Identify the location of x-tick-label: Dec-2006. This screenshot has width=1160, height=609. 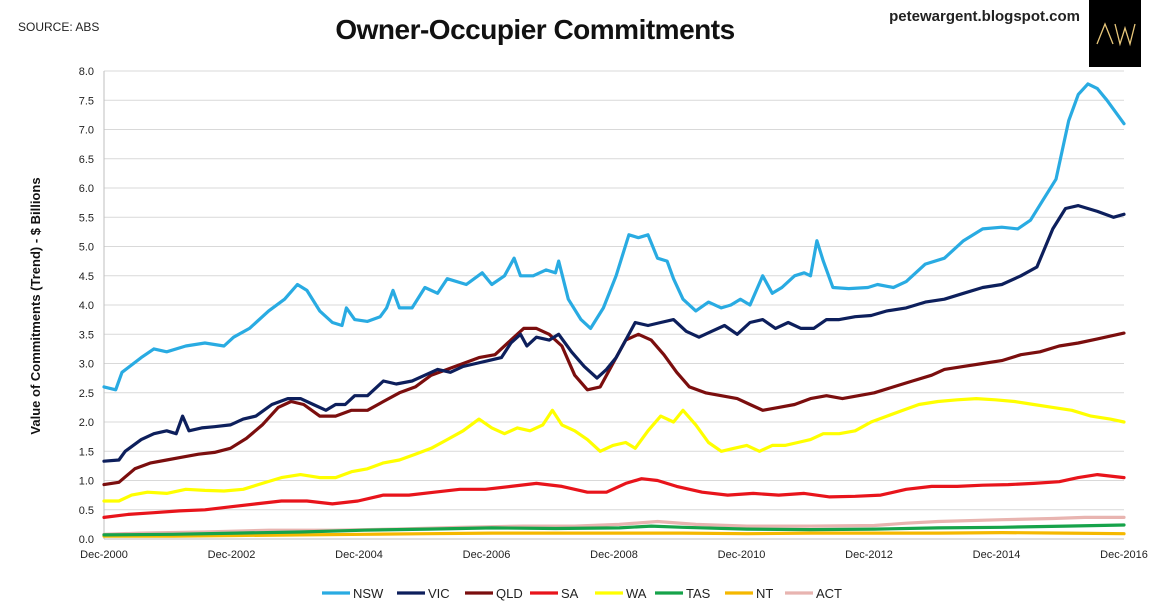
(487, 555).